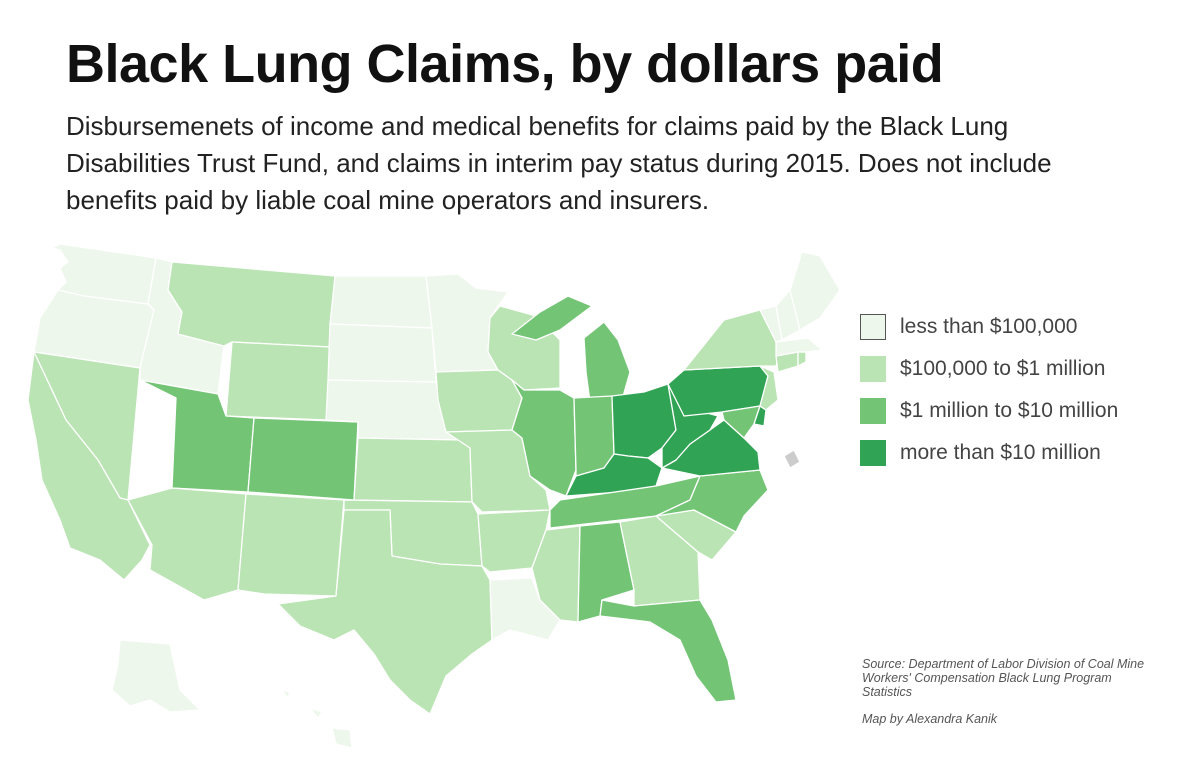 This screenshot has height=764, width=1200. I want to click on state-florida, so click(668, 651).